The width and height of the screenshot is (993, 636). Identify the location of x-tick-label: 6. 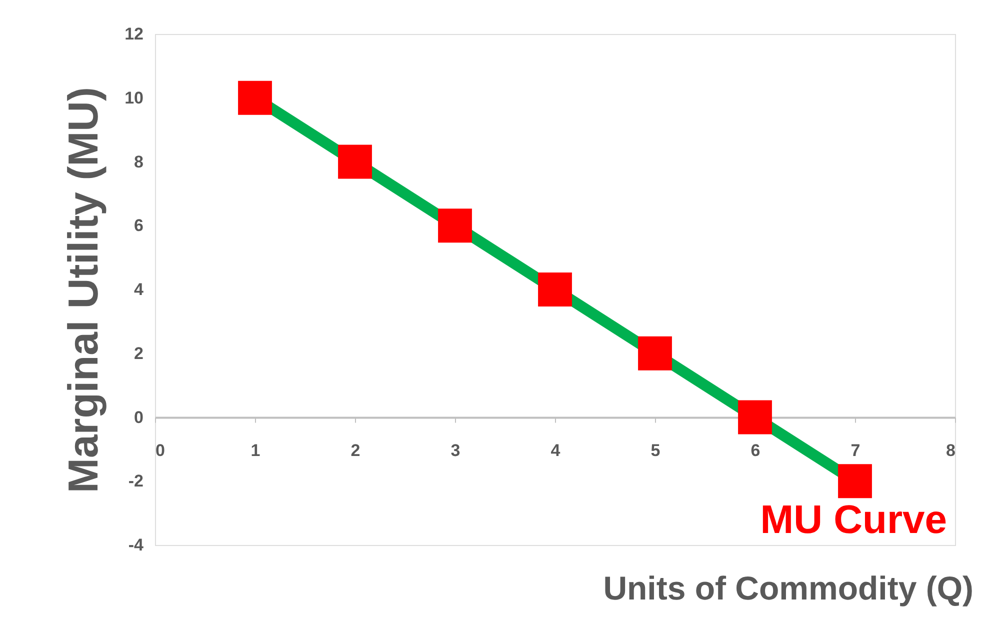
(755, 450).